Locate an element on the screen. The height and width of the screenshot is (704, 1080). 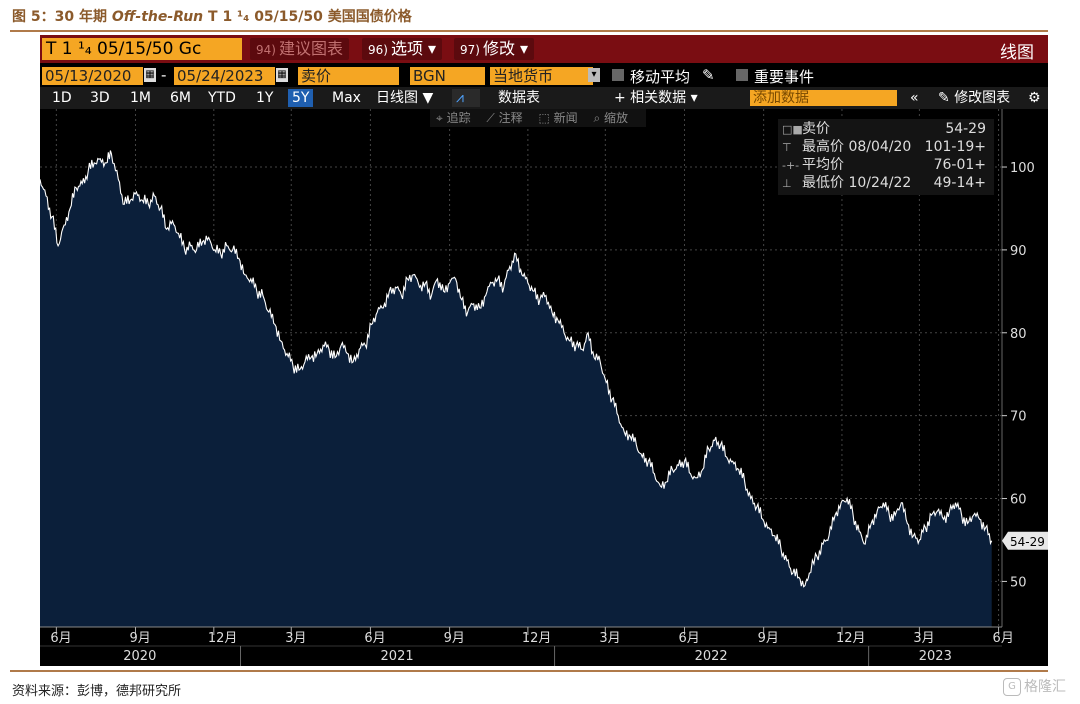
options-button: 96) 选项 ▾ is located at coordinates (402, 49).